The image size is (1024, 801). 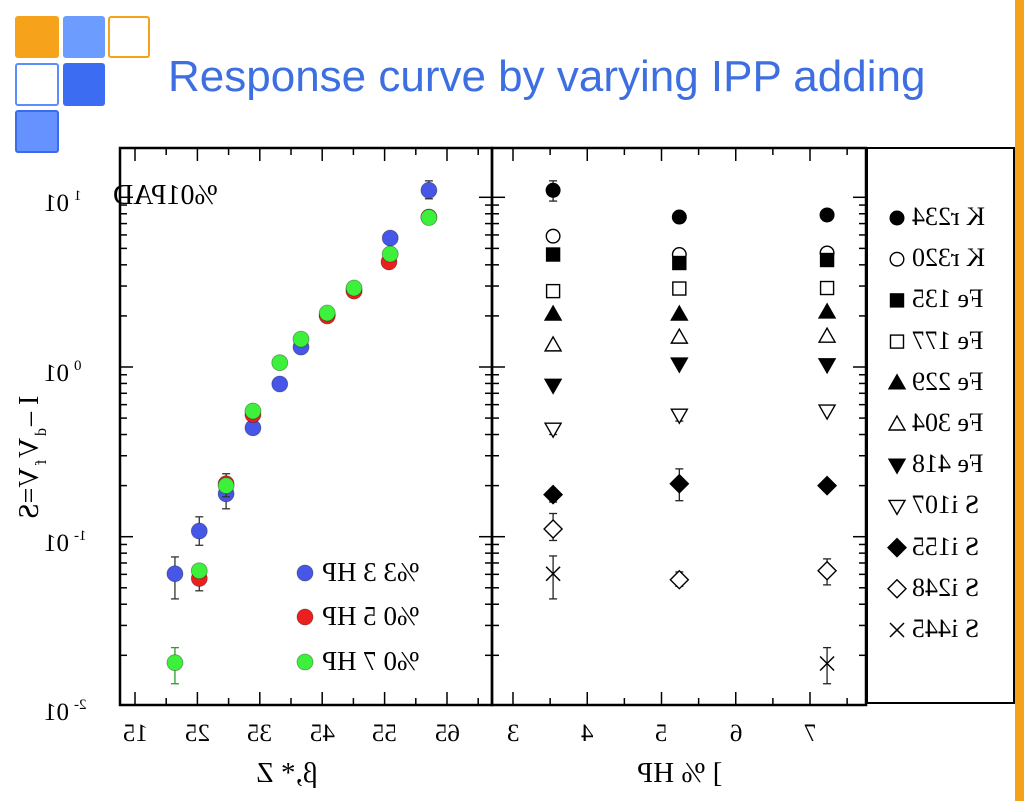 What do you see at coordinates (690, 421) in the screenshot?
I see `series-open-triangle-down` at bounding box center [690, 421].